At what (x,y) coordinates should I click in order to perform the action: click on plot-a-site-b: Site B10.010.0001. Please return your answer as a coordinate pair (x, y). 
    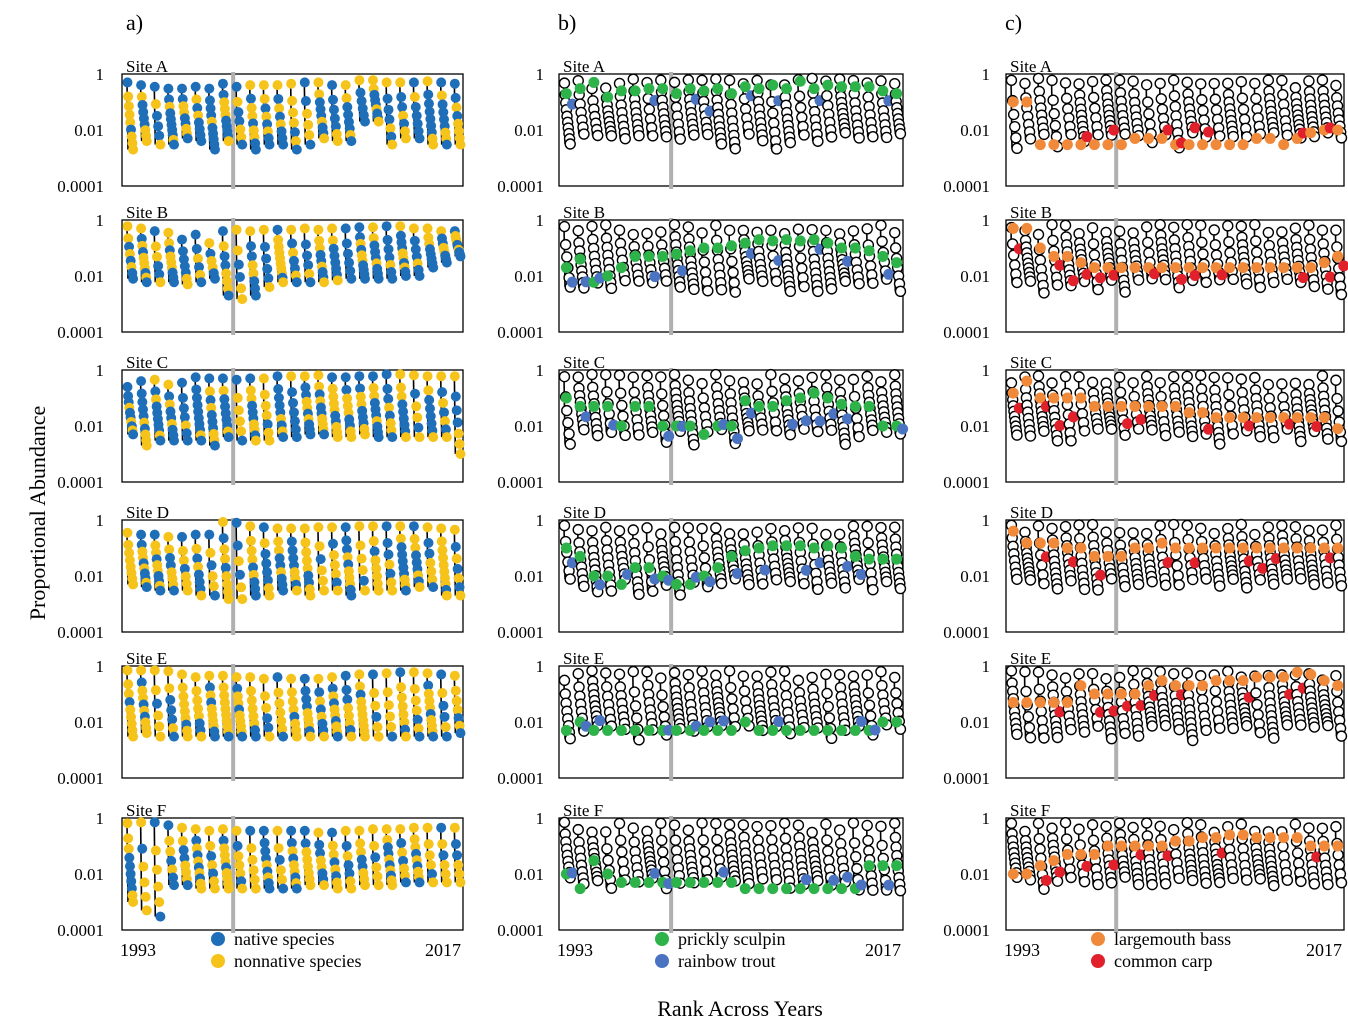
    Looking at the image, I should click on (261, 272).